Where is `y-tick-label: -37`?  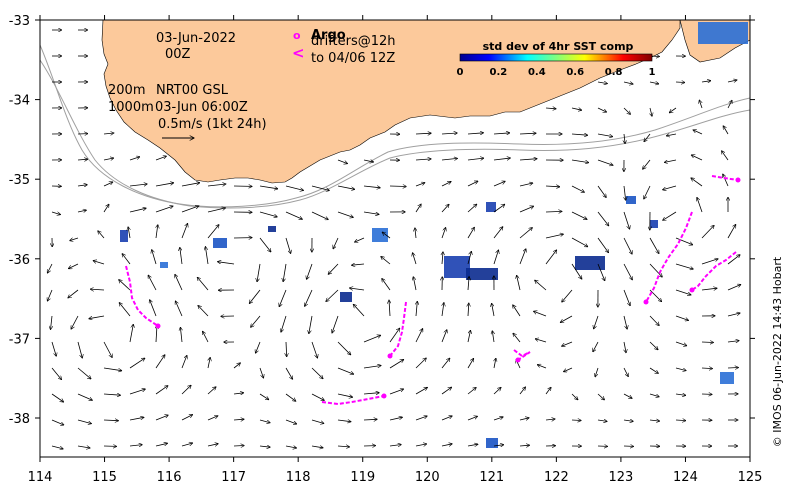 y-tick-label: -37 is located at coordinates (19, 339).